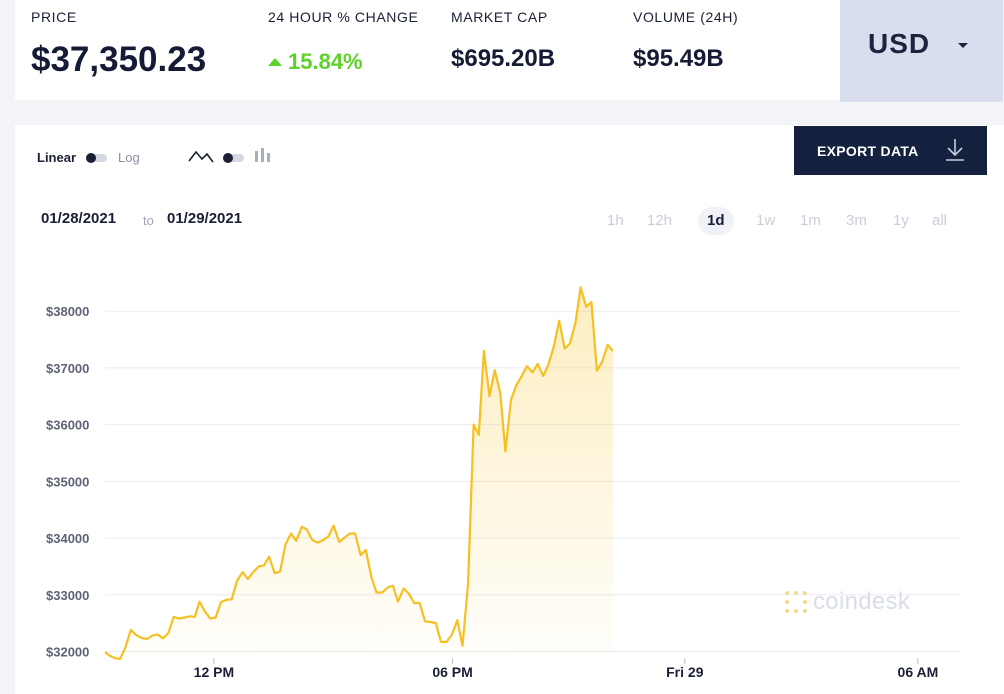  Describe the element at coordinates (918, 672) in the screenshot. I see `x-tick-label: 06 AM` at that location.